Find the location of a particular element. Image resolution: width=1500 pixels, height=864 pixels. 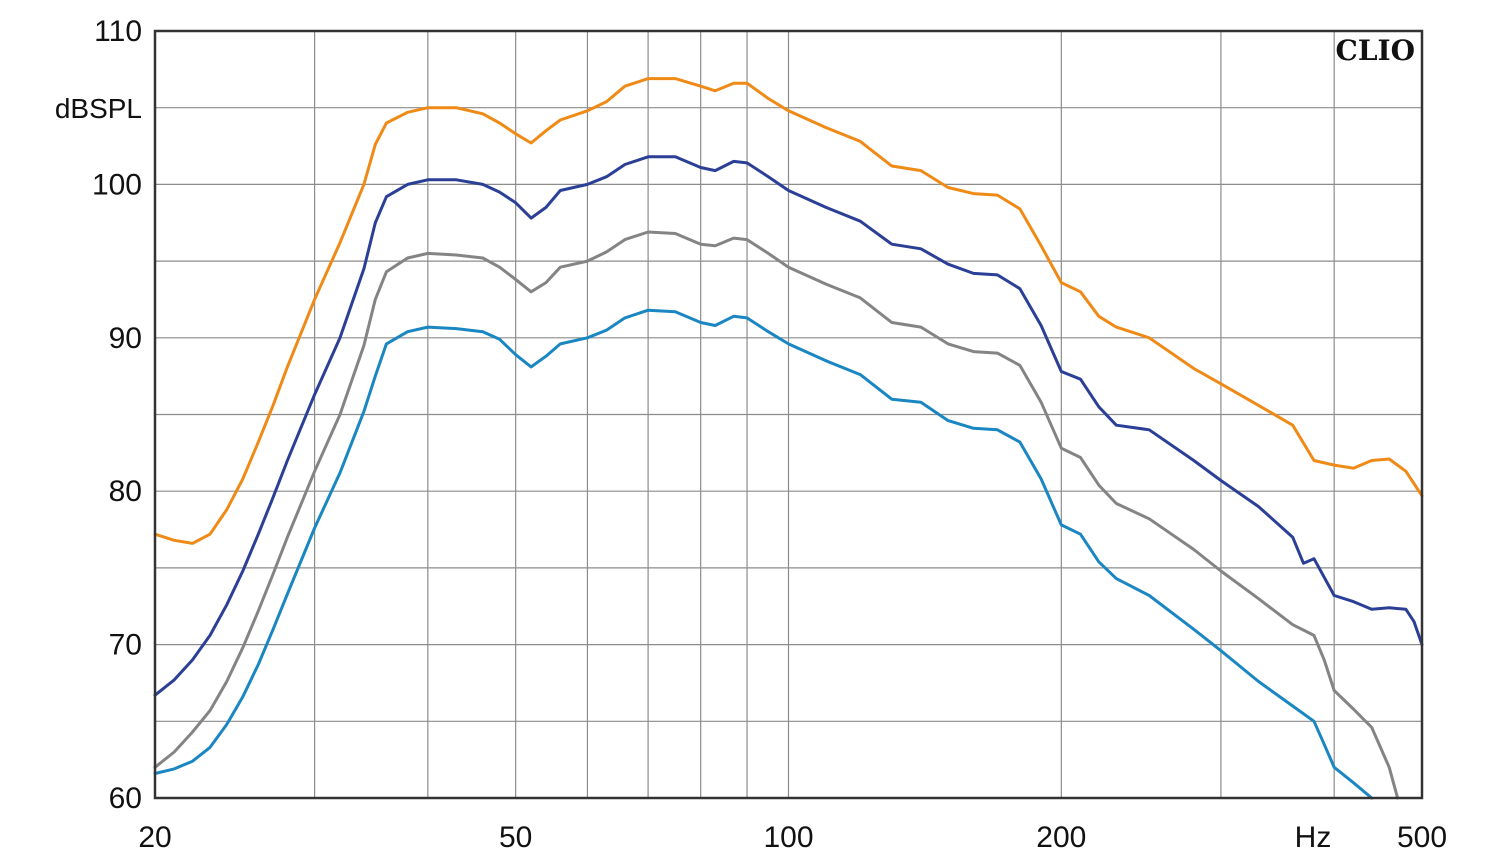

x-tick-label: 20 is located at coordinates (154, 837).